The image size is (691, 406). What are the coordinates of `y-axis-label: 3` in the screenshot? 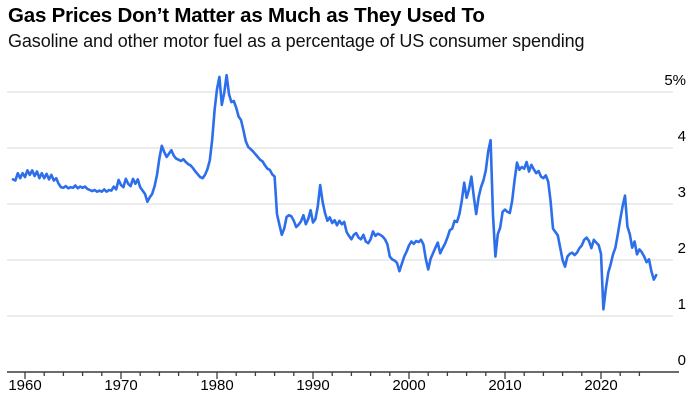 It's located at (682, 192).